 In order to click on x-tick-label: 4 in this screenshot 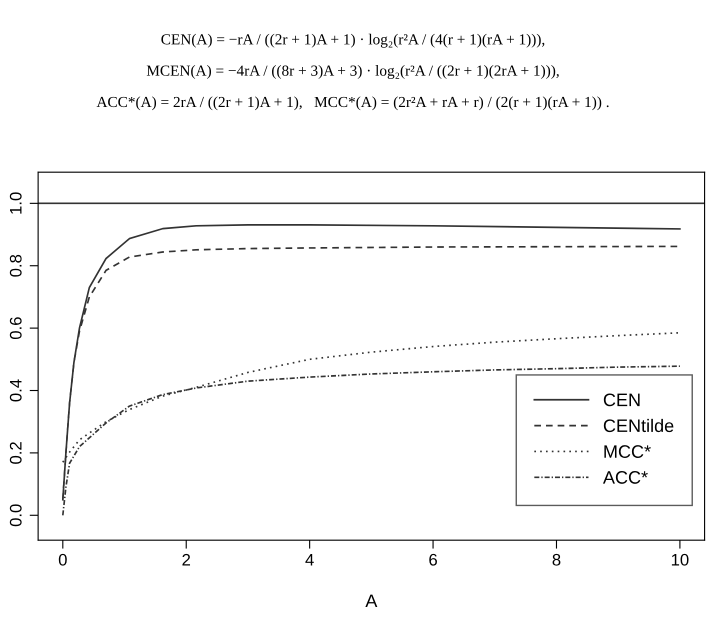, I will do `click(309, 560)`.